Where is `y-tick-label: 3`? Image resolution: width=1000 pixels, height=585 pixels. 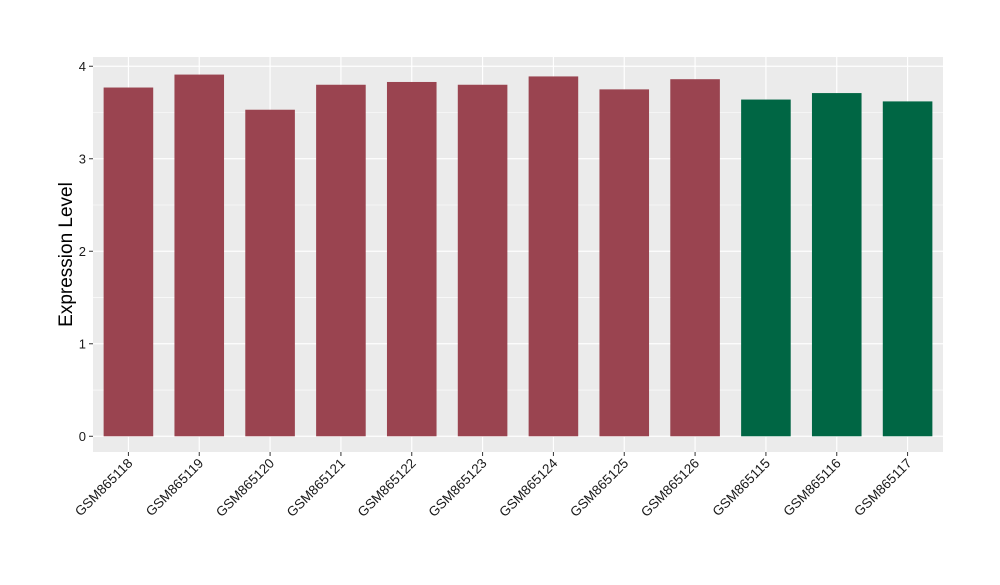 y-tick-label: 3 is located at coordinates (82, 158).